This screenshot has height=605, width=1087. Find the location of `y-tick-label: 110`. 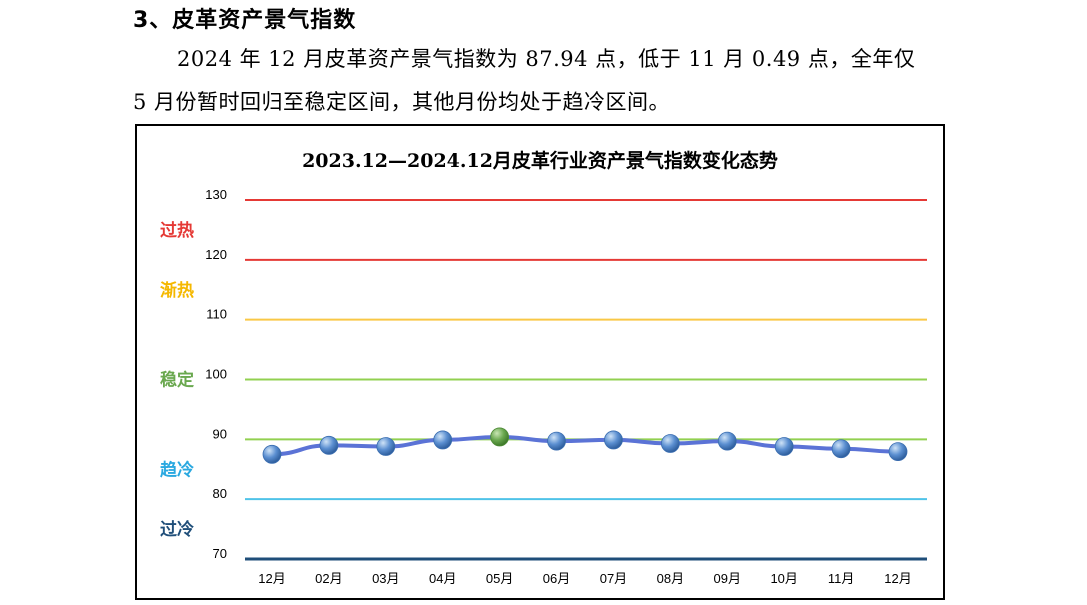

y-tick-label: 110 is located at coordinates (216, 314).